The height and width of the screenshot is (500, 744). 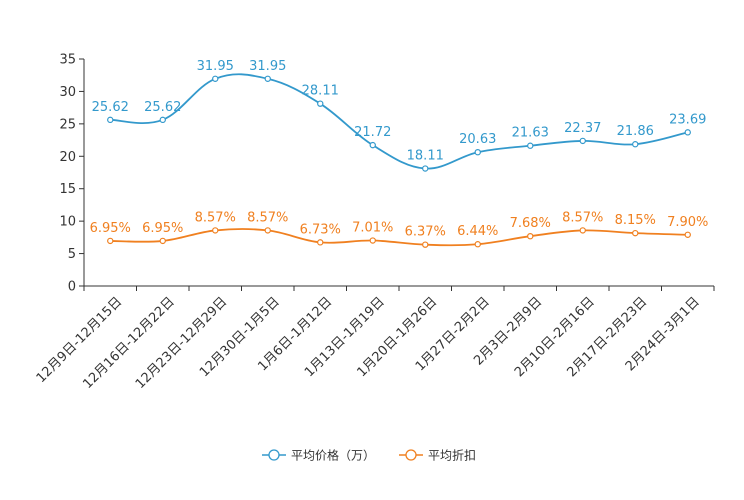 What do you see at coordinates (635, 131) in the screenshot?
I see `data-label: 21.86` at bounding box center [635, 131].